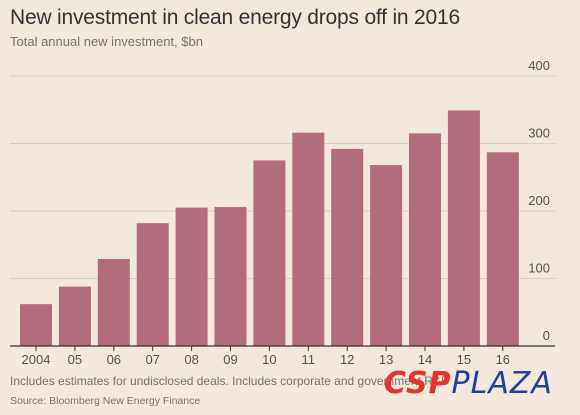 This screenshot has width=580, height=415. I want to click on x-tick-label: 07, so click(152, 359).